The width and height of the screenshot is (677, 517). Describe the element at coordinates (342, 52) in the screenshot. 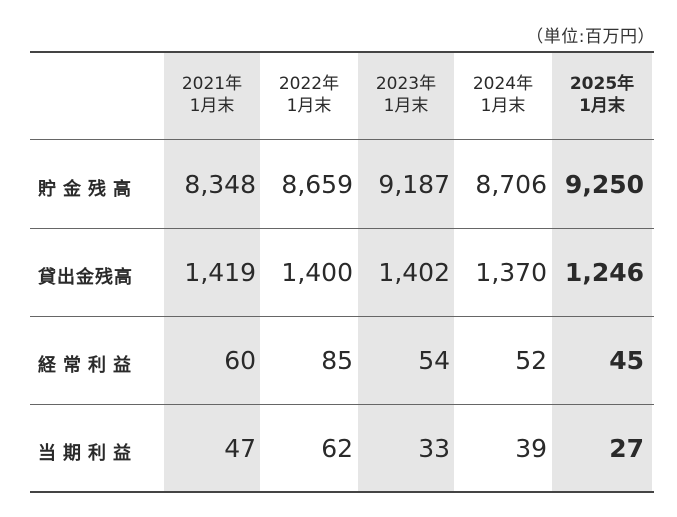

I see `table-top-rule` at that location.